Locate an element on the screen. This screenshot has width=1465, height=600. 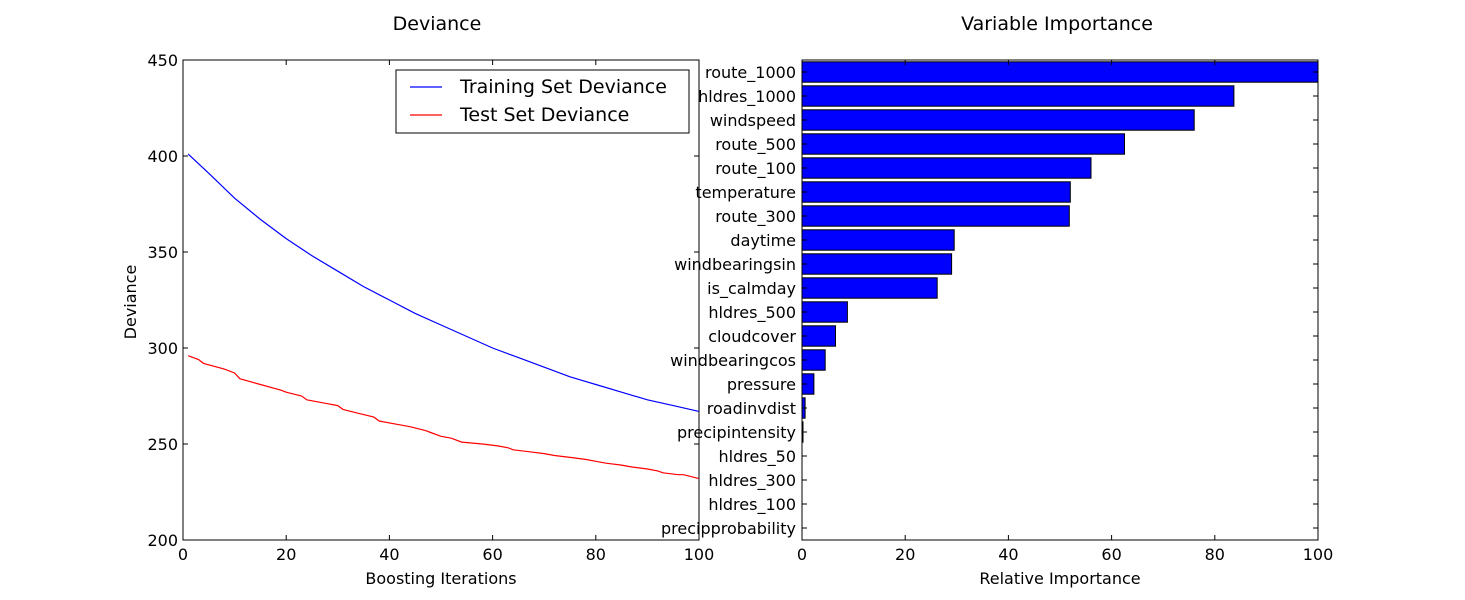
deviance-y-tick-label: 400 is located at coordinates (162, 156).